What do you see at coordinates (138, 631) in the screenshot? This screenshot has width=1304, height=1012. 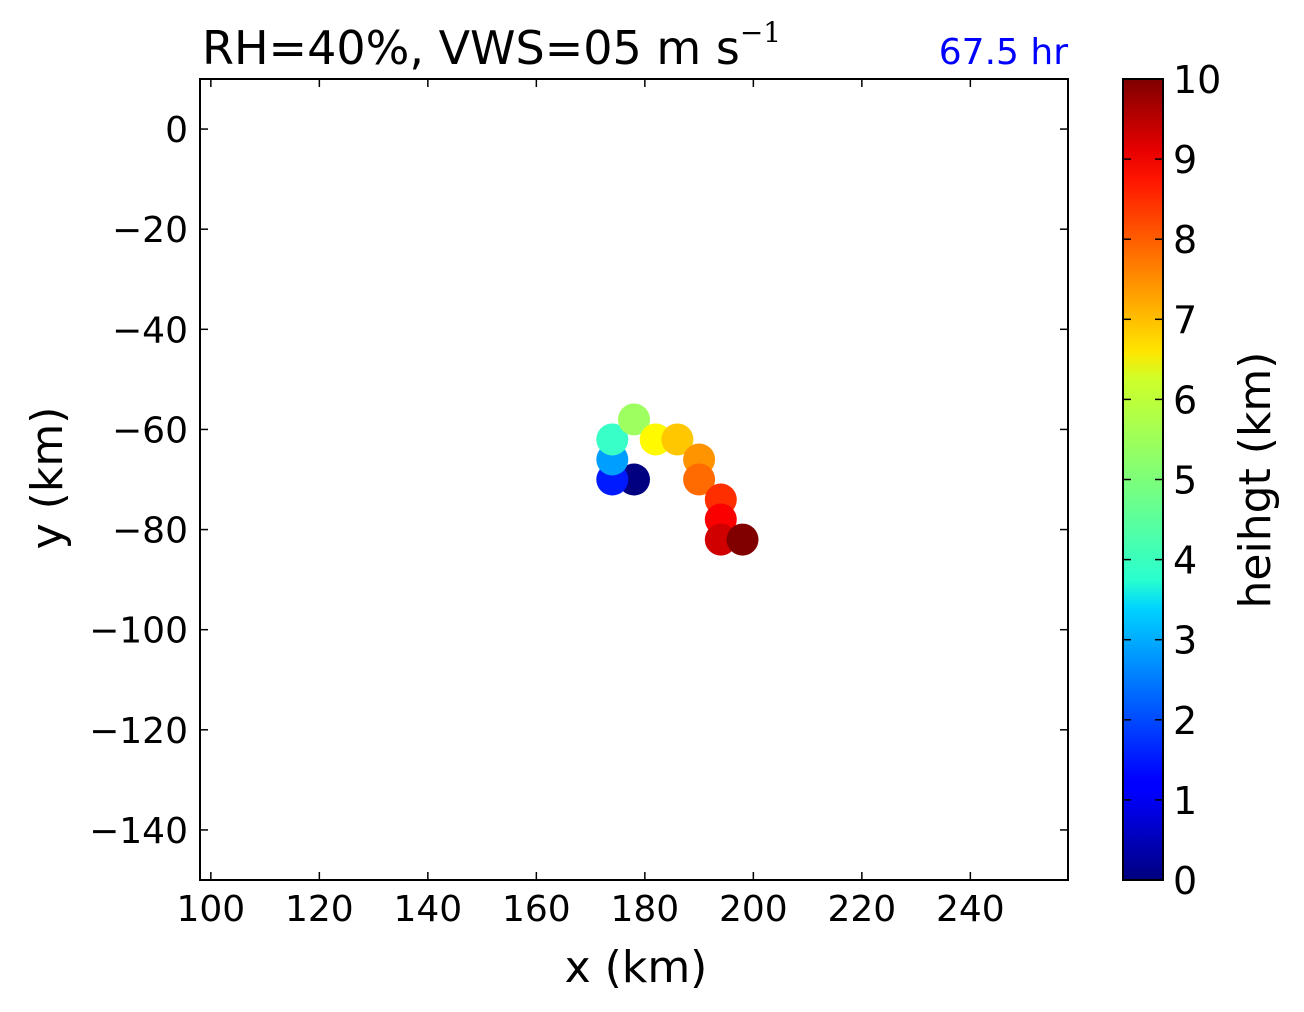 I see `y-tick-label: −100` at bounding box center [138, 631].